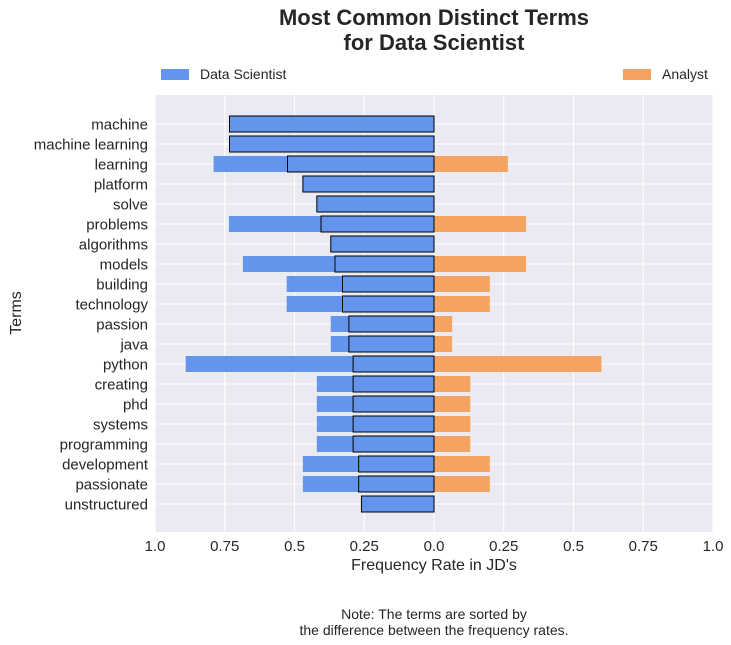 The height and width of the screenshot is (645, 731). What do you see at coordinates (121, 385) in the screenshot?
I see `y-tick-label: creating` at bounding box center [121, 385].